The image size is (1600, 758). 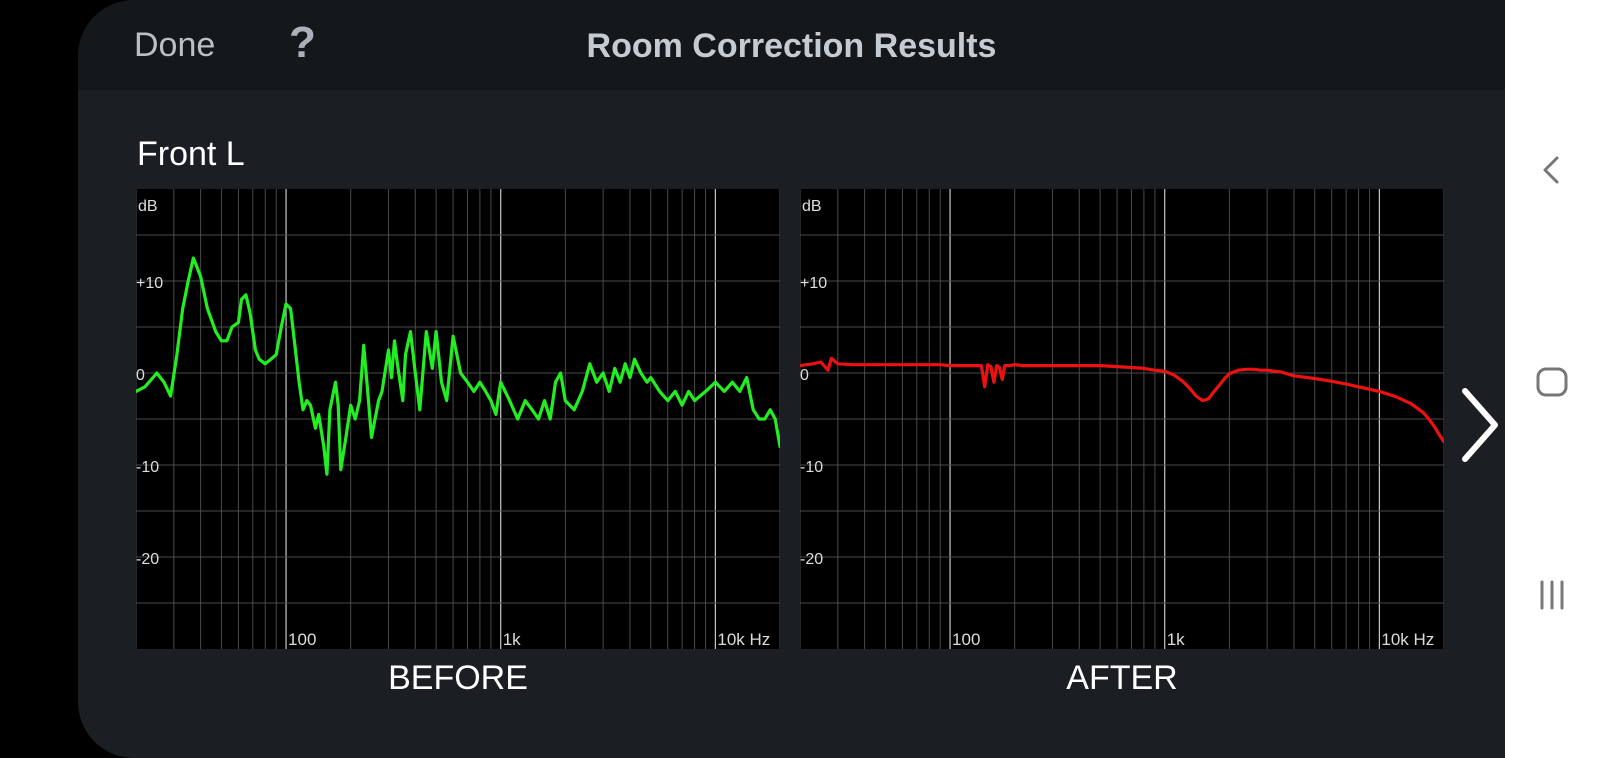 I want to click on recents-icon, so click(x=1552, y=595).